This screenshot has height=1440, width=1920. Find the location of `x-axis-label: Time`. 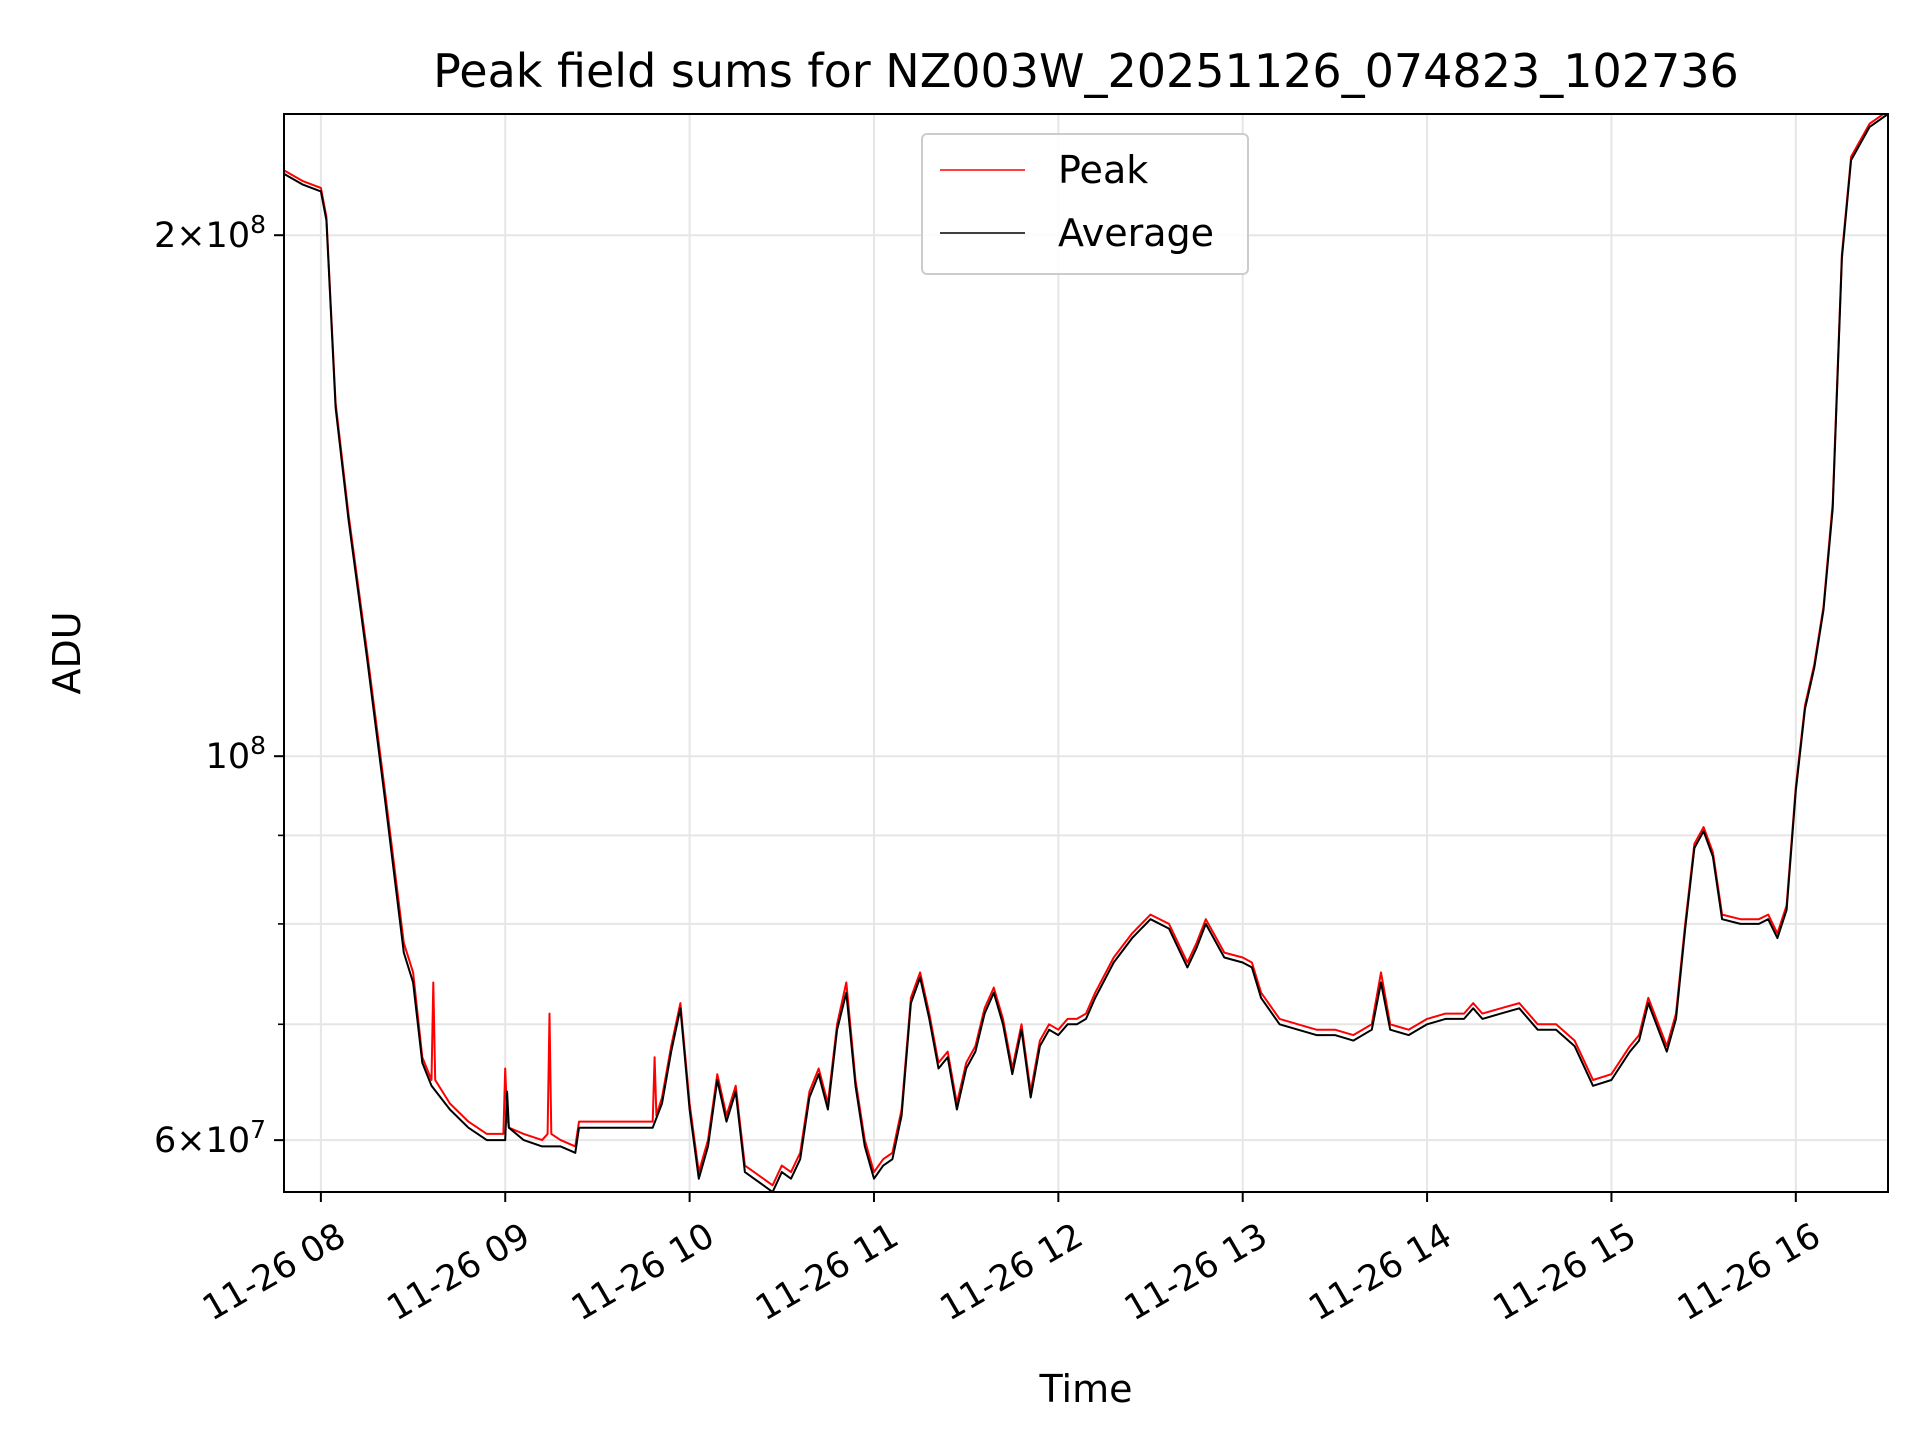

x-axis-label: Time is located at coordinates (1086, 1389).